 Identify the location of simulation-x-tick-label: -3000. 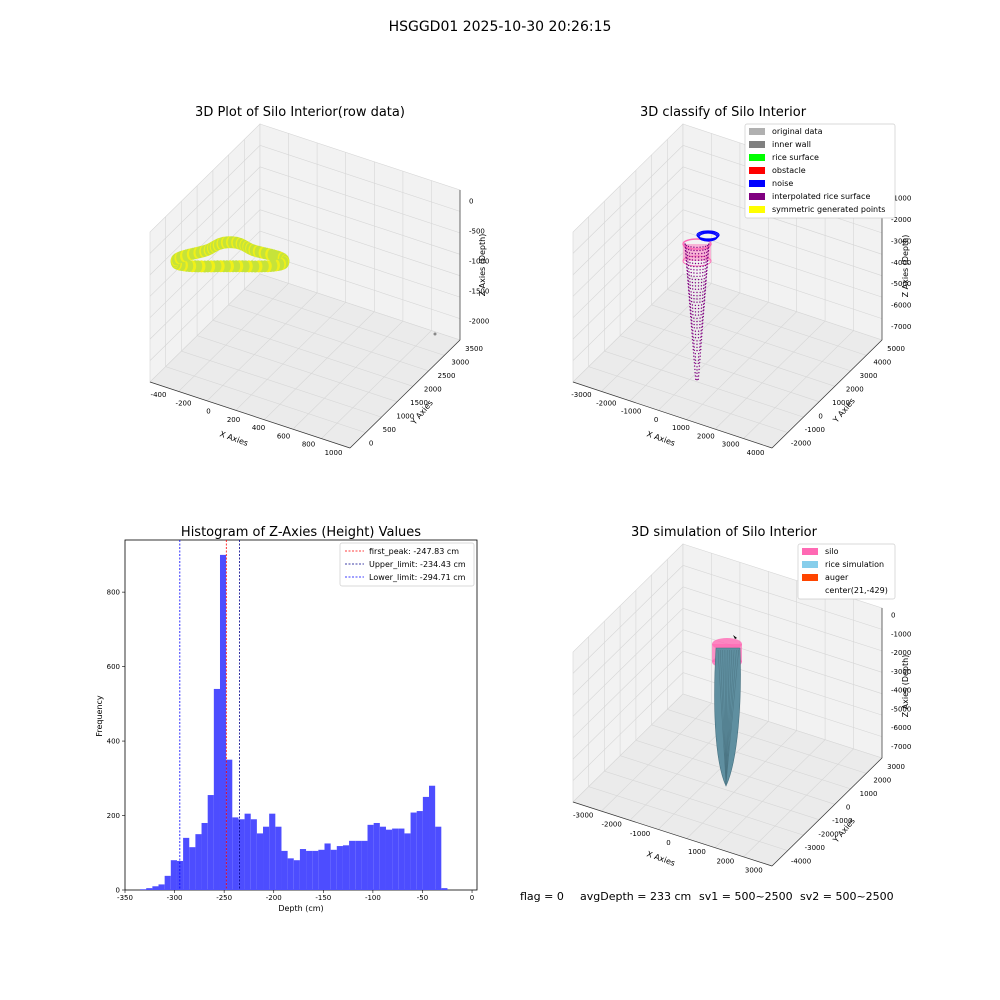
(583, 816).